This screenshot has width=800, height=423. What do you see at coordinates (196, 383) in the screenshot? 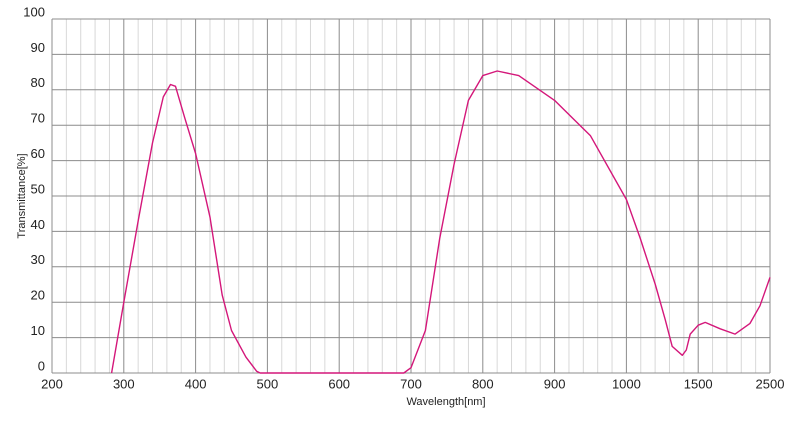
I see `x-tick-label: 400` at bounding box center [196, 383].